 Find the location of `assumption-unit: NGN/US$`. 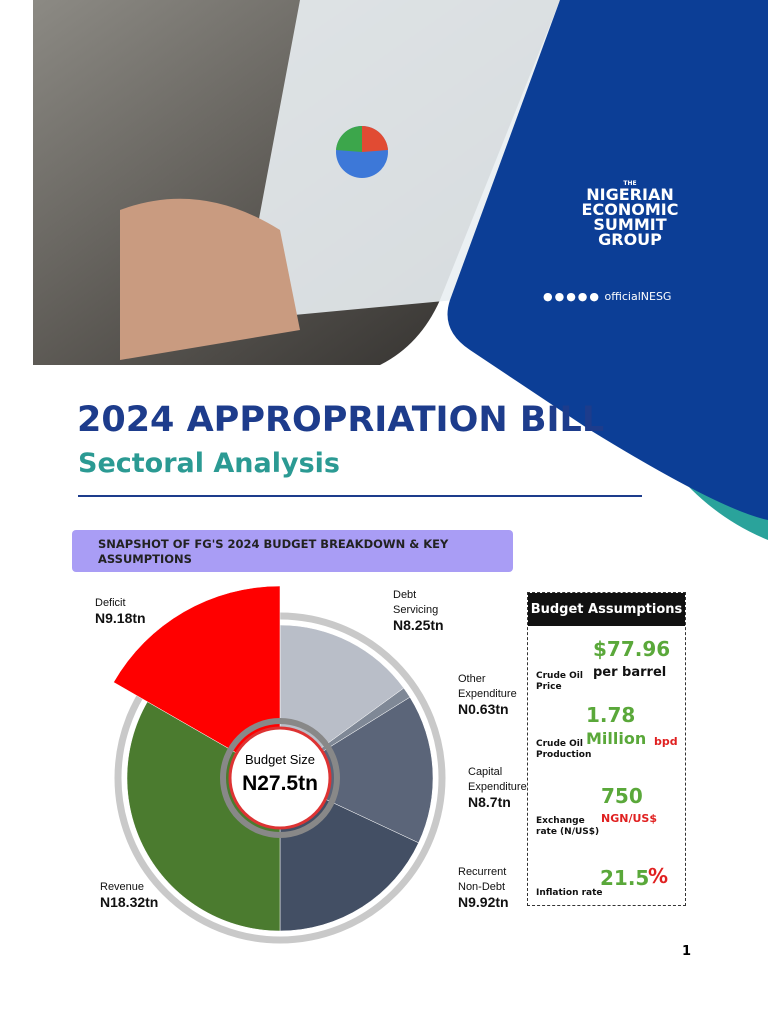

assumption-unit: NGN/US$ is located at coordinates (629, 818).